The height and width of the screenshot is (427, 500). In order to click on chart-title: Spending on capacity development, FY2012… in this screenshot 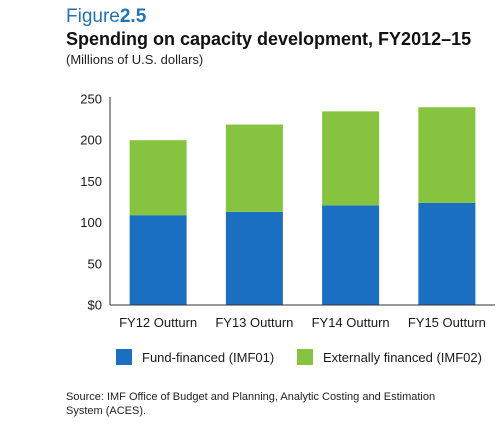, I will do `click(269, 39)`.